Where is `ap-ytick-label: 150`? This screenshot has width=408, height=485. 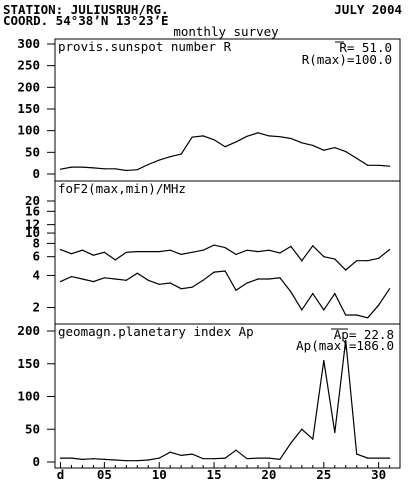
ap-ytick-label: 150 is located at coordinates (28, 363).